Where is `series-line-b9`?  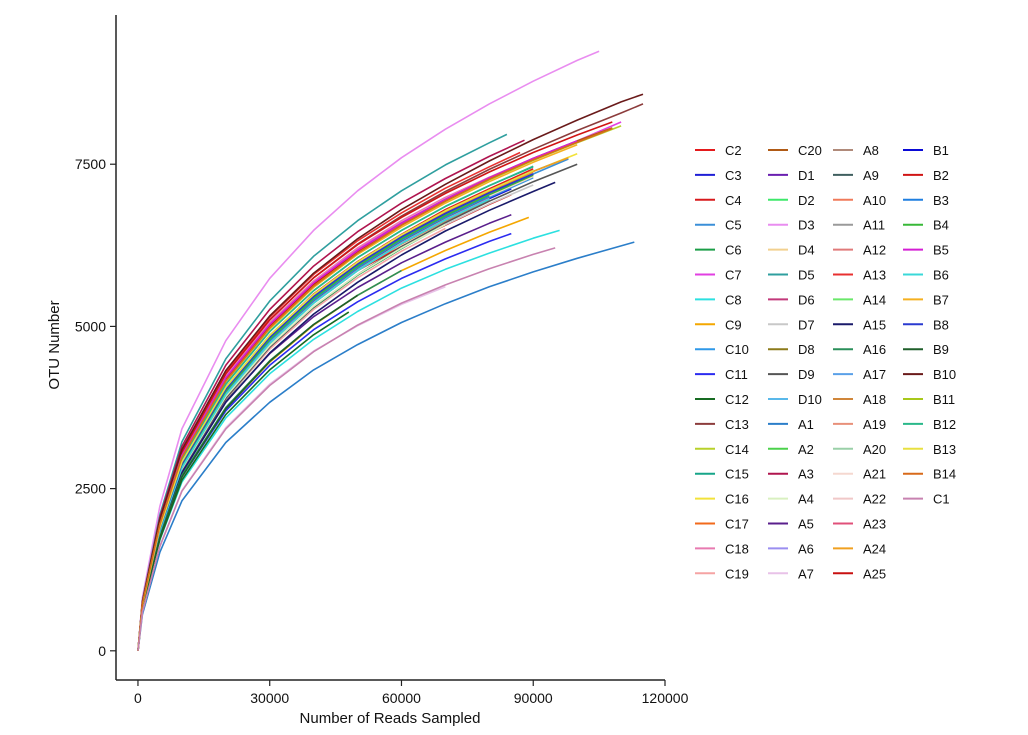
series-line-b9 is located at coordinates (248, 472).